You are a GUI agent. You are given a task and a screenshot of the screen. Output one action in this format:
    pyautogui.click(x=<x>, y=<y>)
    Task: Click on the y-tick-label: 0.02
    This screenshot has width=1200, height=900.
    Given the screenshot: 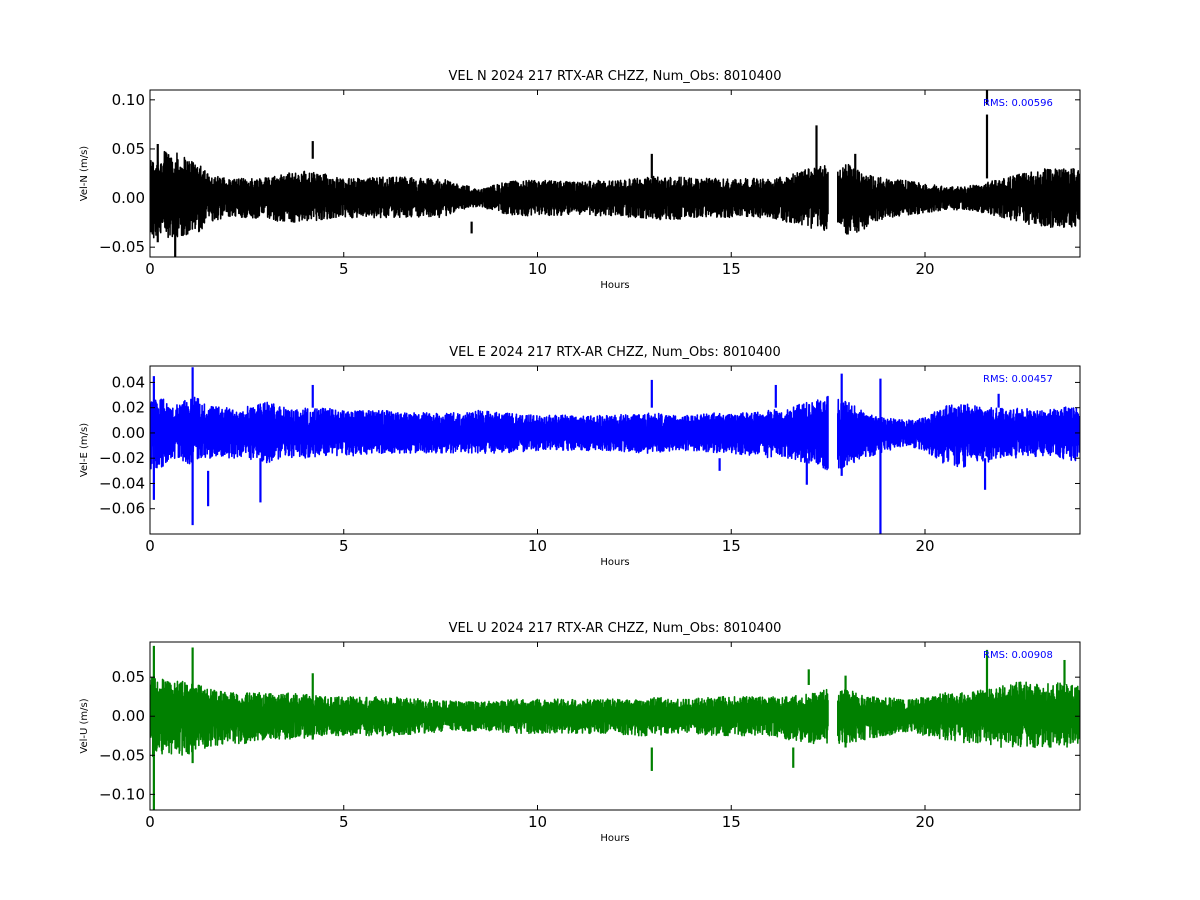 What is the action you would take?
    pyautogui.click(x=128, y=408)
    